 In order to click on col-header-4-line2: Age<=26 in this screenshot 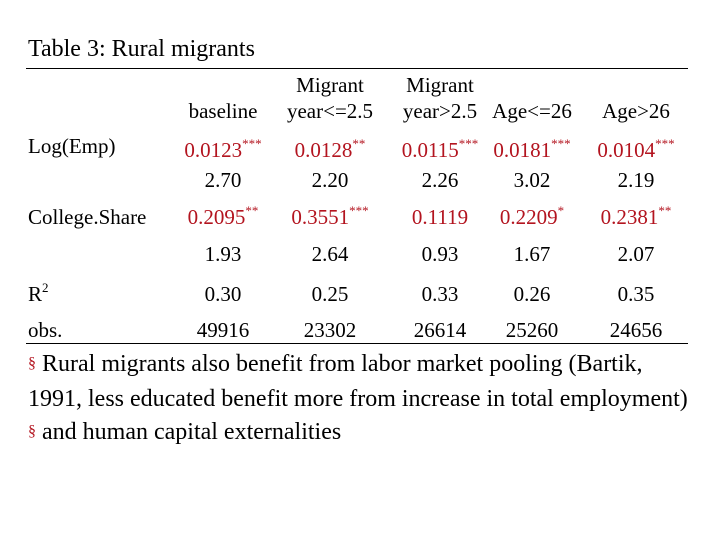, I will do `click(532, 111)`.